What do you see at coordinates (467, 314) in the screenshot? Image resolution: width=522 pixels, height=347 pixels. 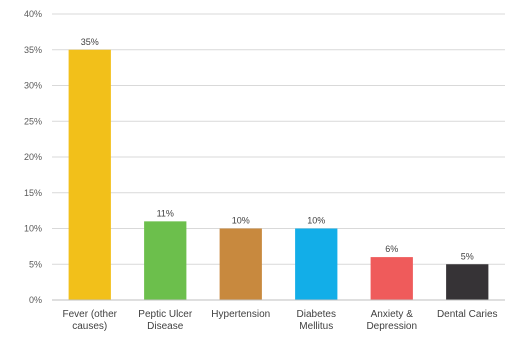 I see `category-label: Dental Caries` at bounding box center [467, 314].